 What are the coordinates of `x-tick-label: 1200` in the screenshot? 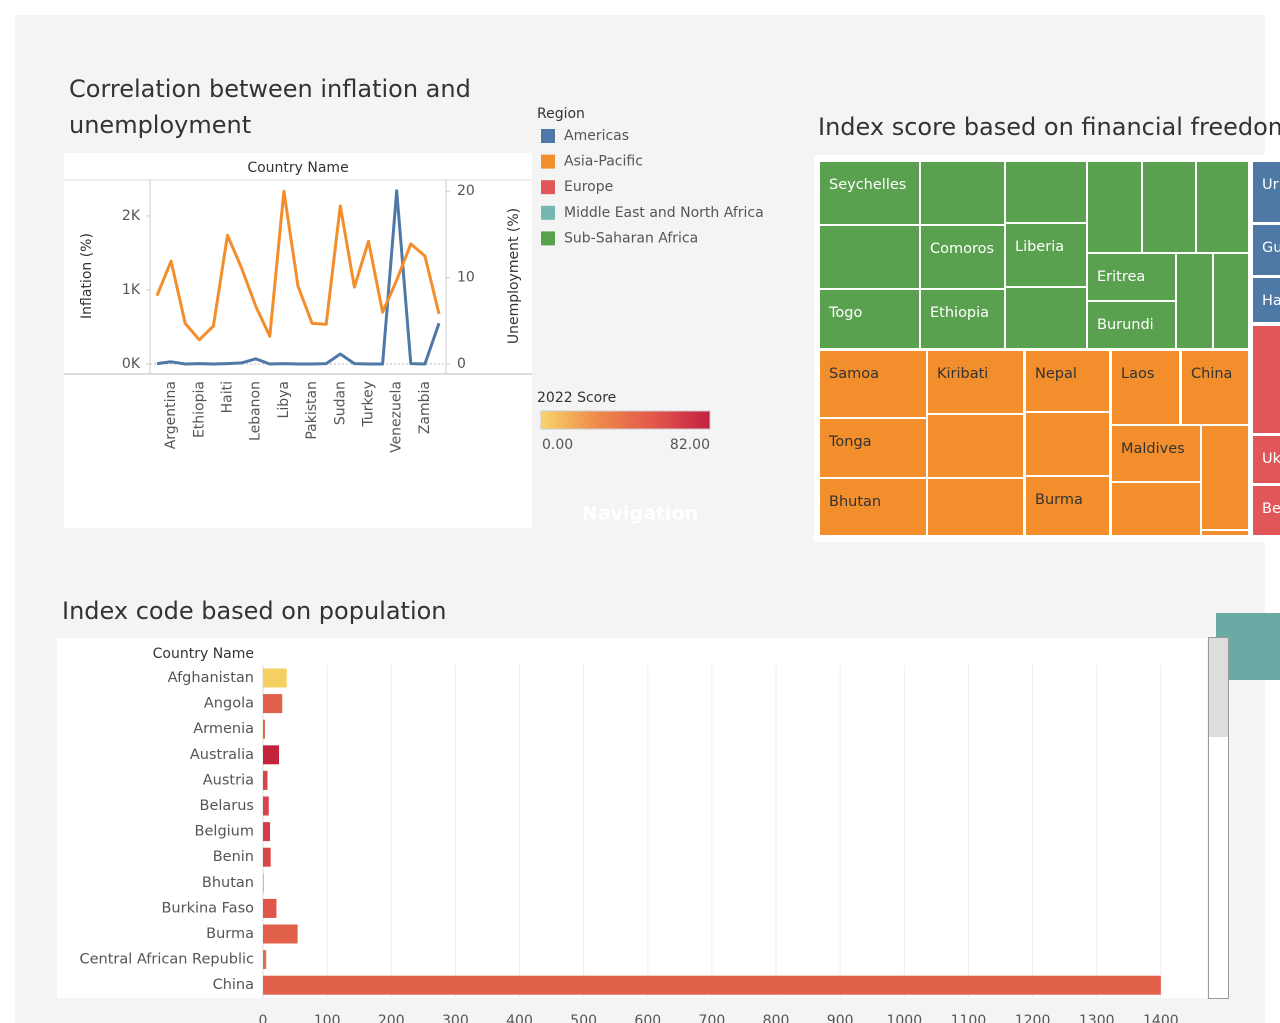 It's located at (1033, 1018).